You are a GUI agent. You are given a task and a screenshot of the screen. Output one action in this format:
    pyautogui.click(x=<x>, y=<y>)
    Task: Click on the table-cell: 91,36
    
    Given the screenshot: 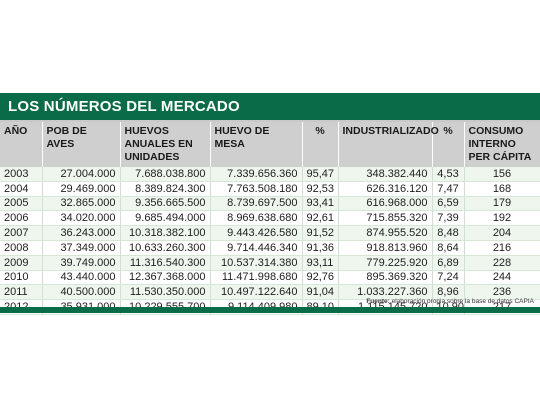 What is the action you would take?
    pyautogui.click(x=320, y=248)
    